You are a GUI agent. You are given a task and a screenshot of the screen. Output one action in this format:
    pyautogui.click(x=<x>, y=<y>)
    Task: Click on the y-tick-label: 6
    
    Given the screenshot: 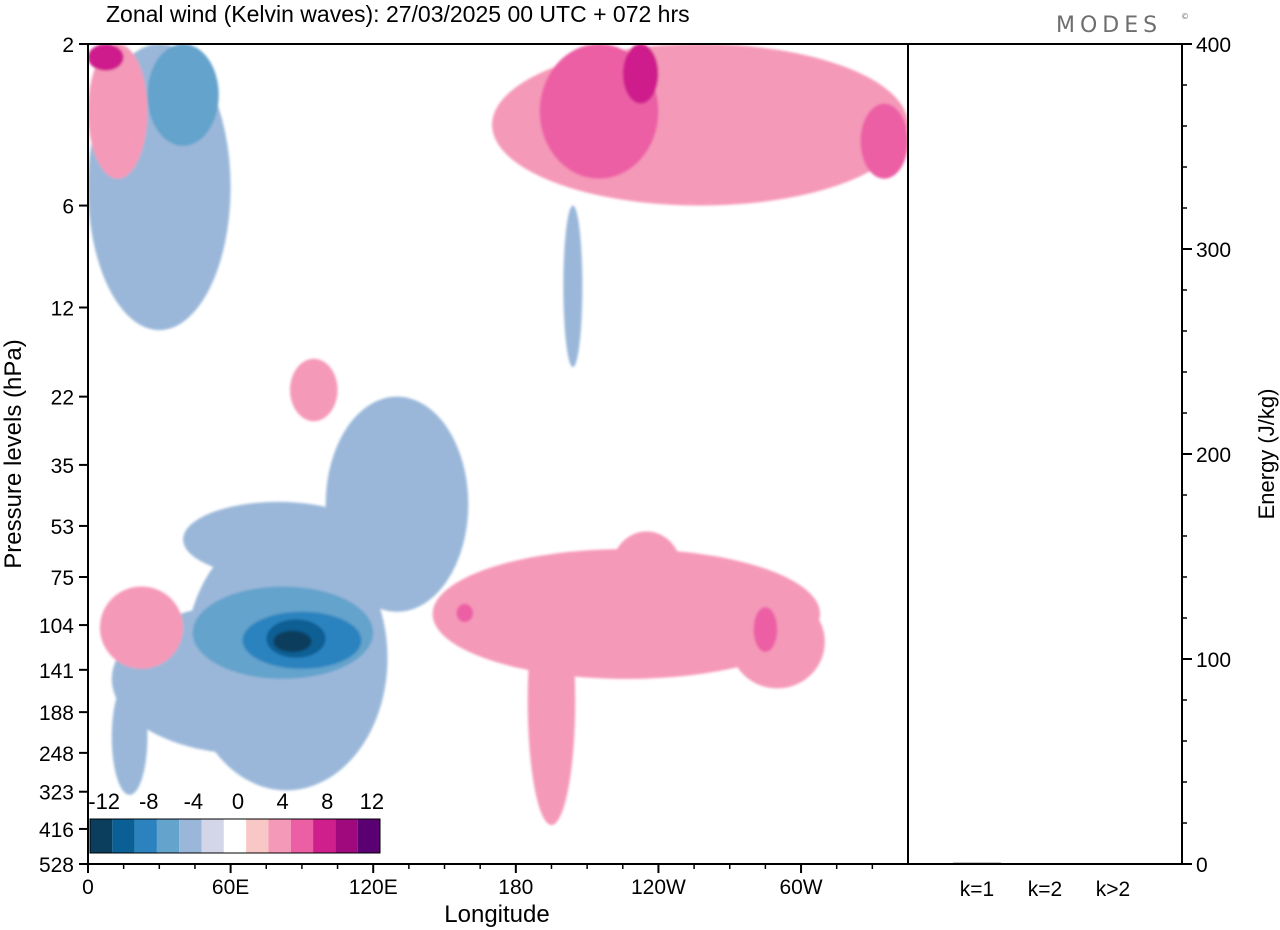 What is the action you would take?
    pyautogui.click(x=68, y=207)
    